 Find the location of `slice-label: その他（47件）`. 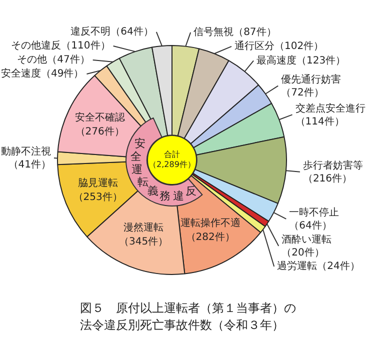

slice-label: その他（47件） is located at coordinates (53, 60).